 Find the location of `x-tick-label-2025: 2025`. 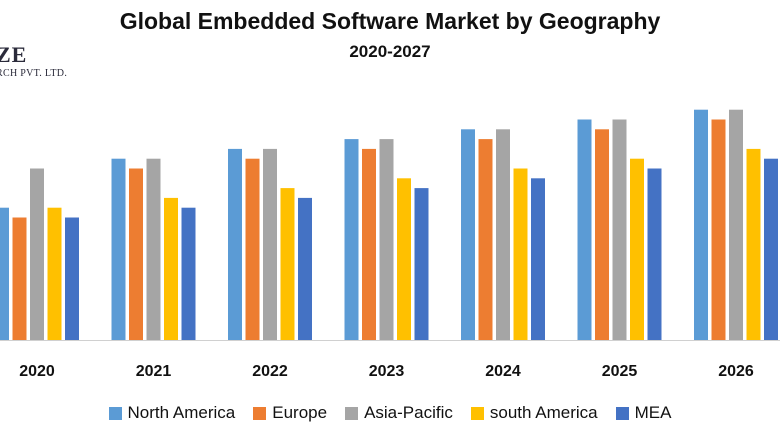

x-tick-label-2025: 2025 is located at coordinates (620, 371).